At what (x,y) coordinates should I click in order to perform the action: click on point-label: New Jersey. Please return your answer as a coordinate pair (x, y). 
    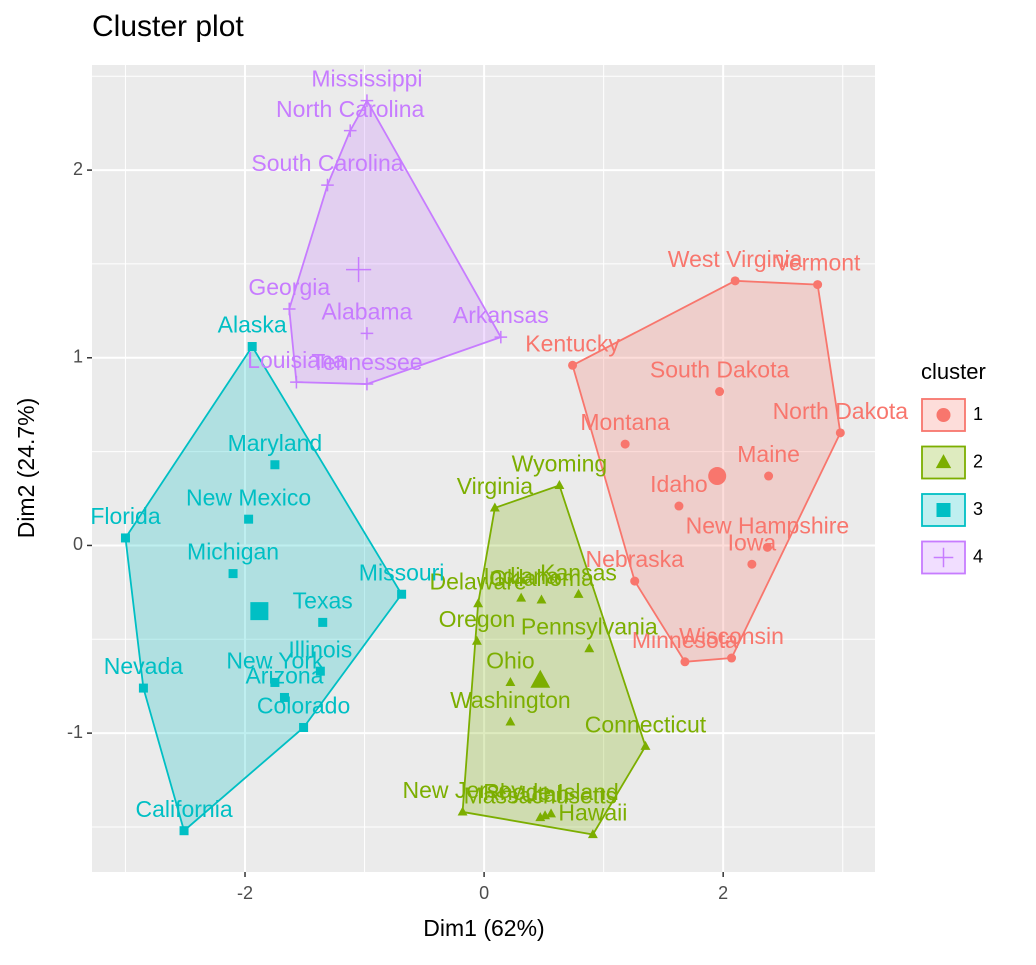
    Looking at the image, I should click on (463, 790).